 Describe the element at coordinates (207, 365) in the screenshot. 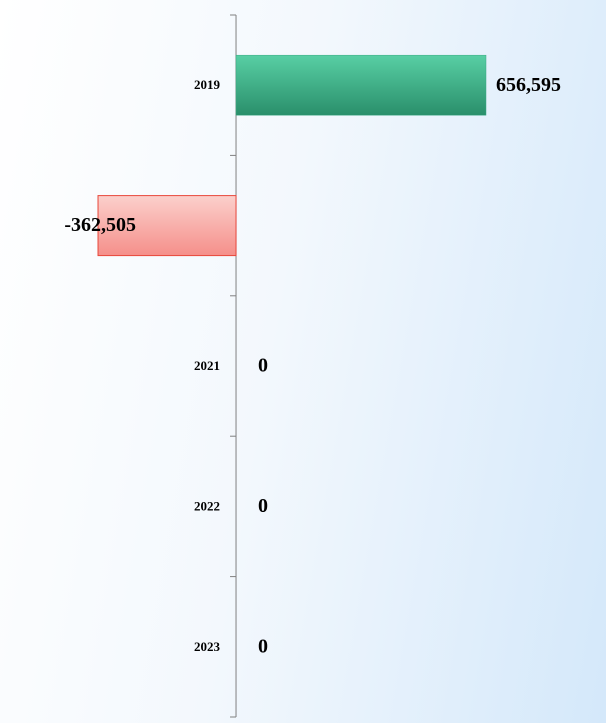

I see `y-tick-label: 2021` at that location.